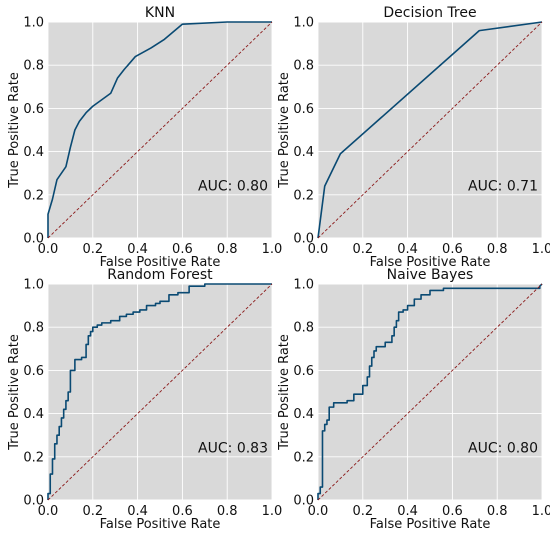 The width and height of the screenshot is (550, 538). Describe the element at coordinates (430, 275) in the screenshot. I see `chart-title: Naive Bayes` at that location.